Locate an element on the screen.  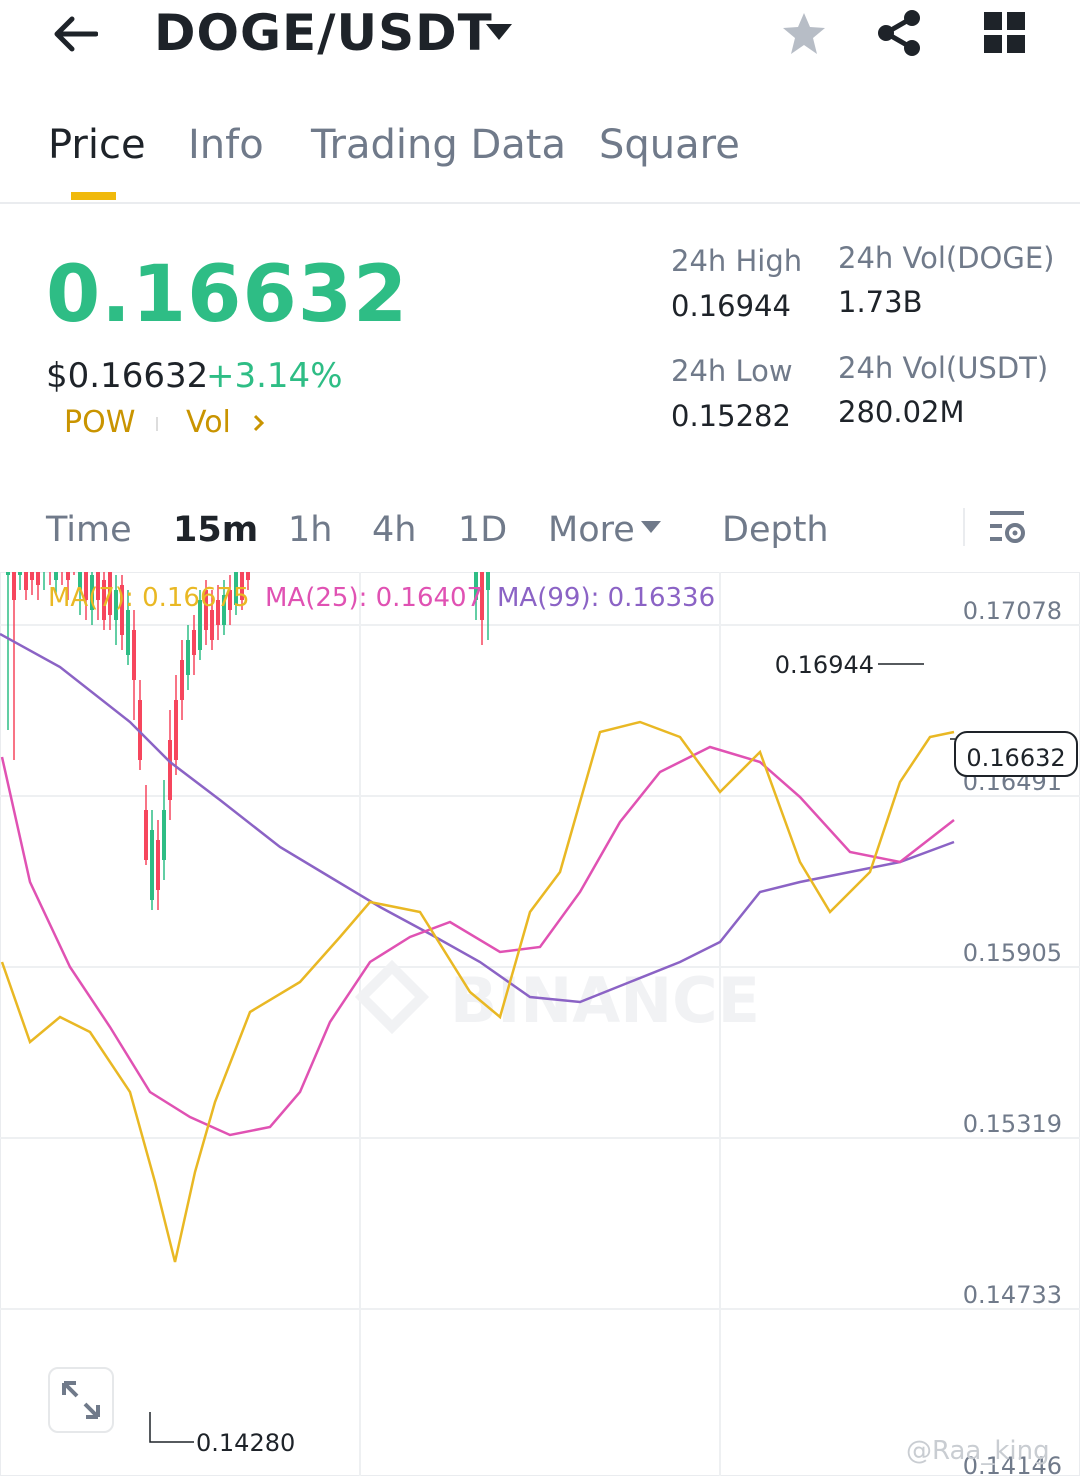
caret-down-icon is located at coordinates (499, 32).